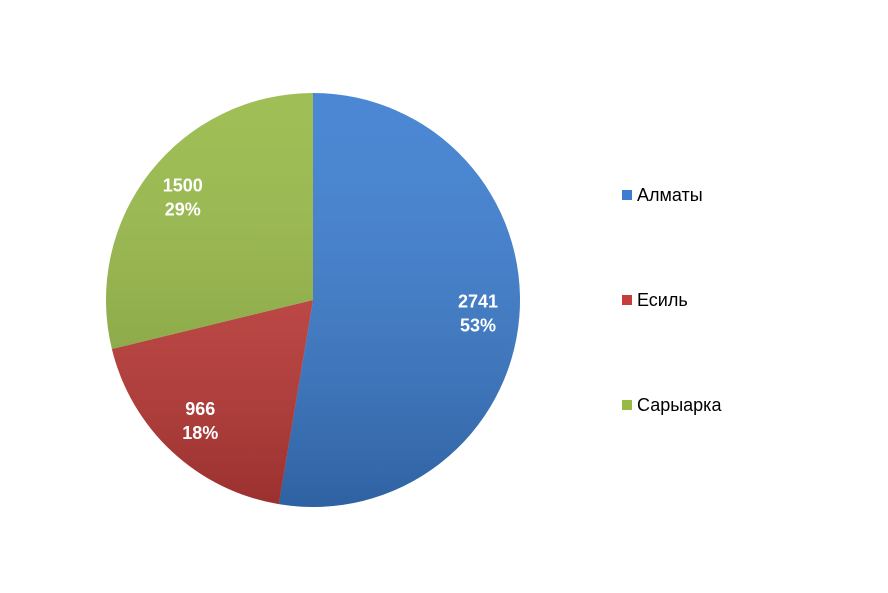  What do you see at coordinates (183, 209) in the screenshot?
I see `percent-label: 29%` at bounding box center [183, 209].